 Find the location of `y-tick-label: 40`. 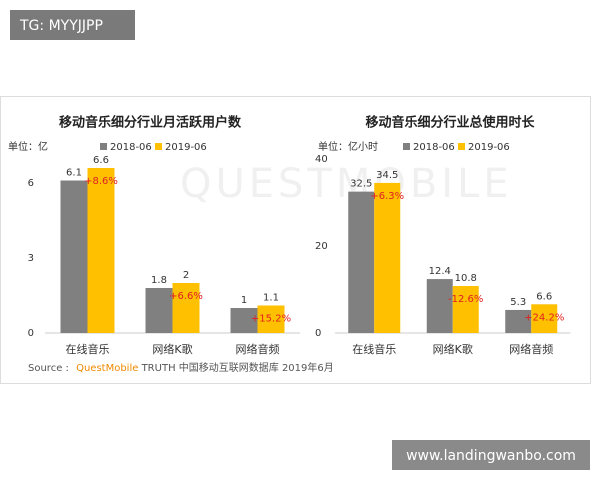

y-tick-label: 40 is located at coordinates (321, 159).